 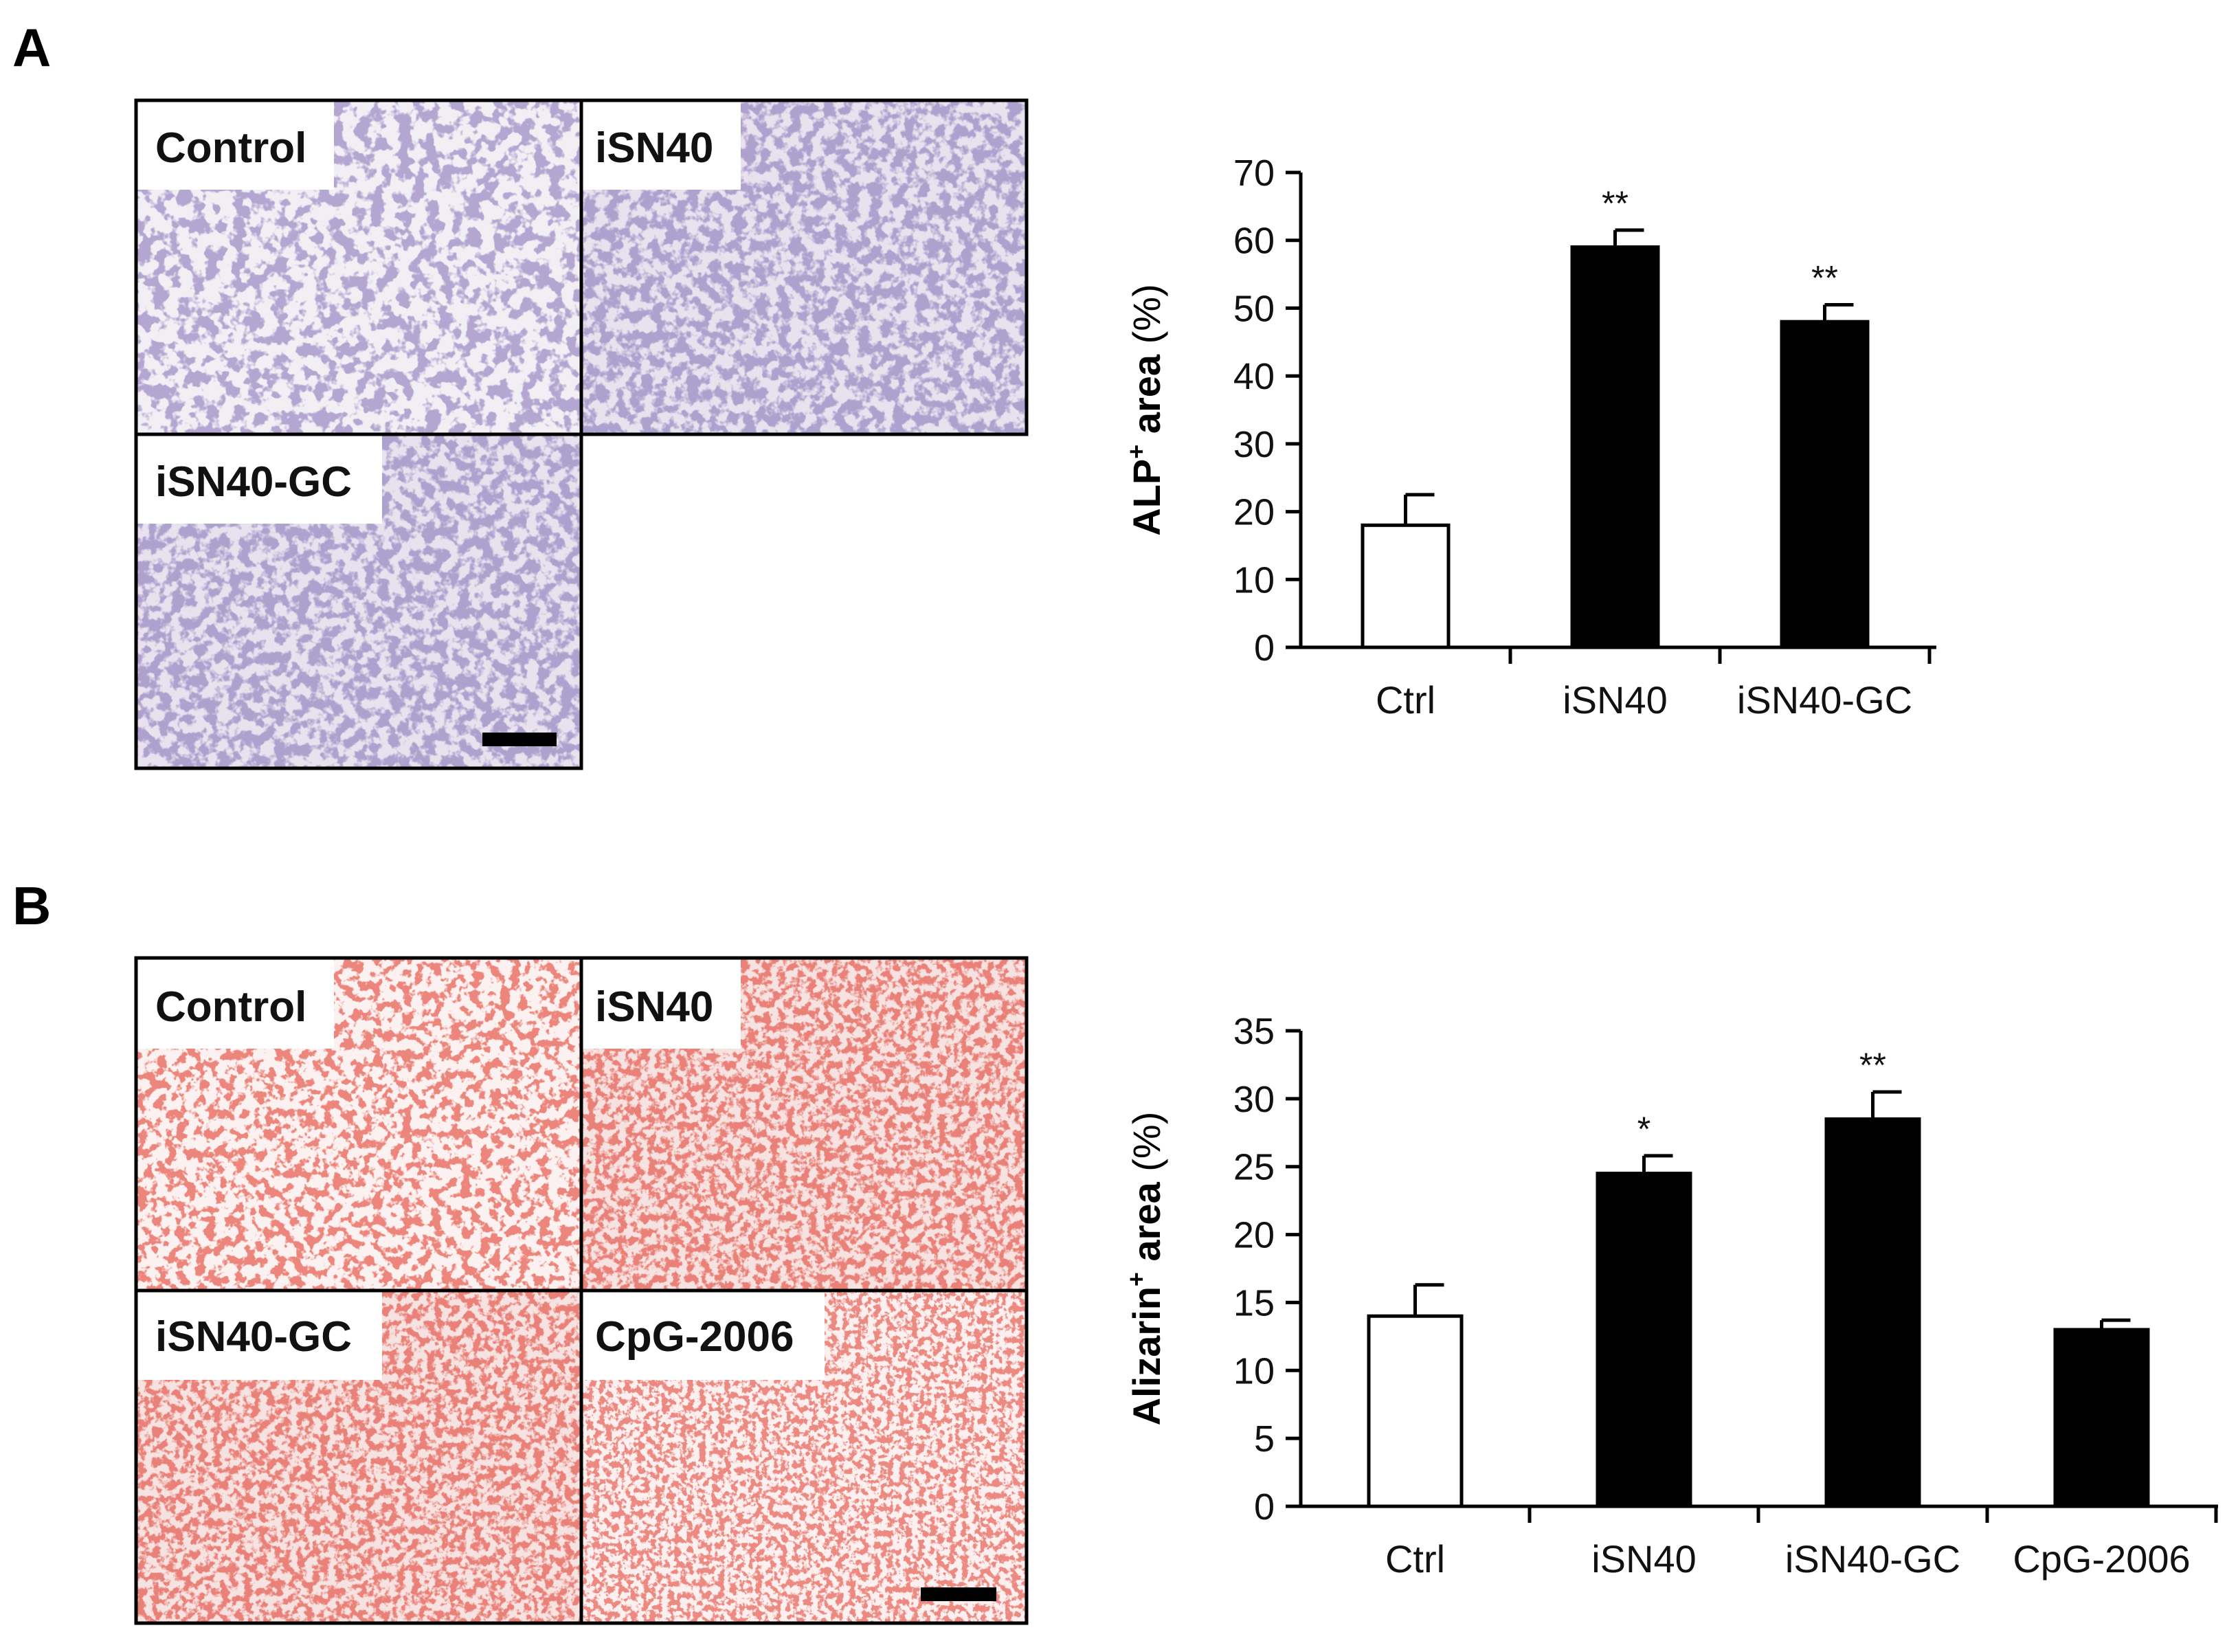 What do you see at coordinates (1254, 173) in the screenshot?
I see `y-tick-label: 70` at bounding box center [1254, 173].